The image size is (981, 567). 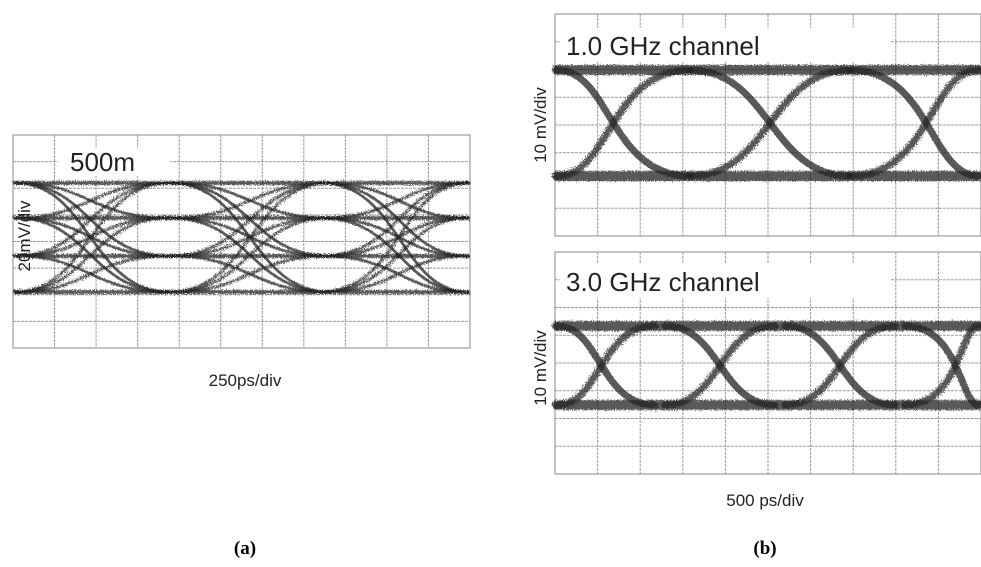 What do you see at coordinates (24, 235) in the screenshot?
I see `y-label: 20mV/div` at bounding box center [24, 235].